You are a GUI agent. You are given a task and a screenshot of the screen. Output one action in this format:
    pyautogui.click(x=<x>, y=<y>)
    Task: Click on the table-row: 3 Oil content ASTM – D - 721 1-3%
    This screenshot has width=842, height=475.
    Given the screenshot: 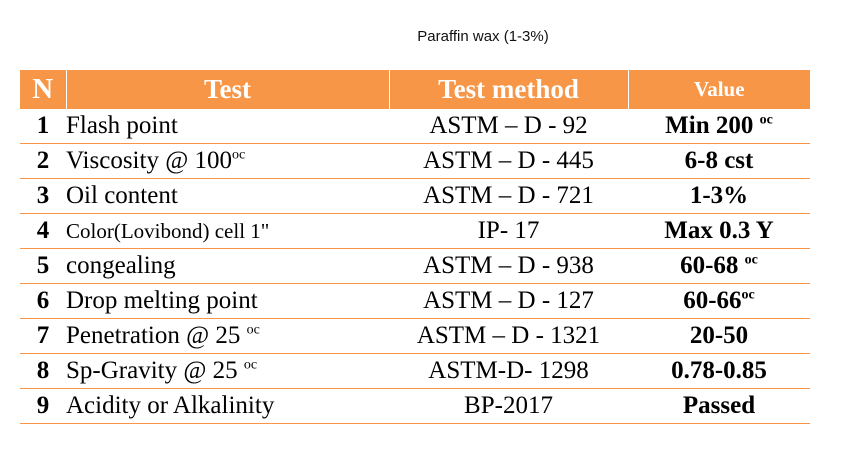 What is the action you would take?
    pyautogui.click(x=415, y=196)
    